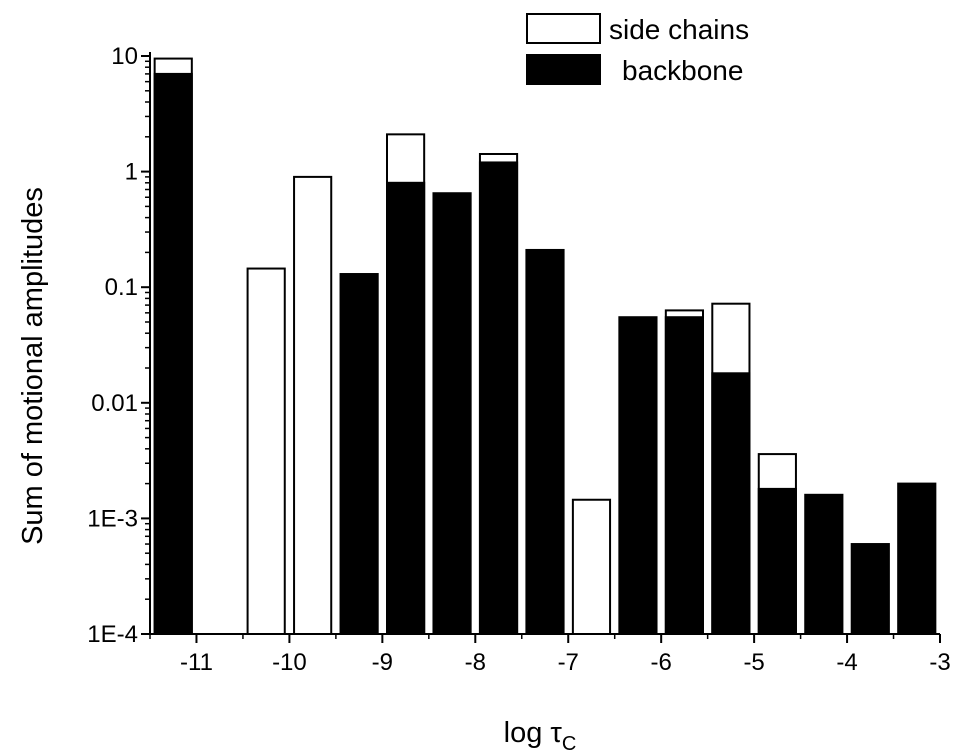 The width and height of the screenshot is (958, 754). What do you see at coordinates (568, 662) in the screenshot?
I see `x-tick-label: -7` at bounding box center [568, 662].